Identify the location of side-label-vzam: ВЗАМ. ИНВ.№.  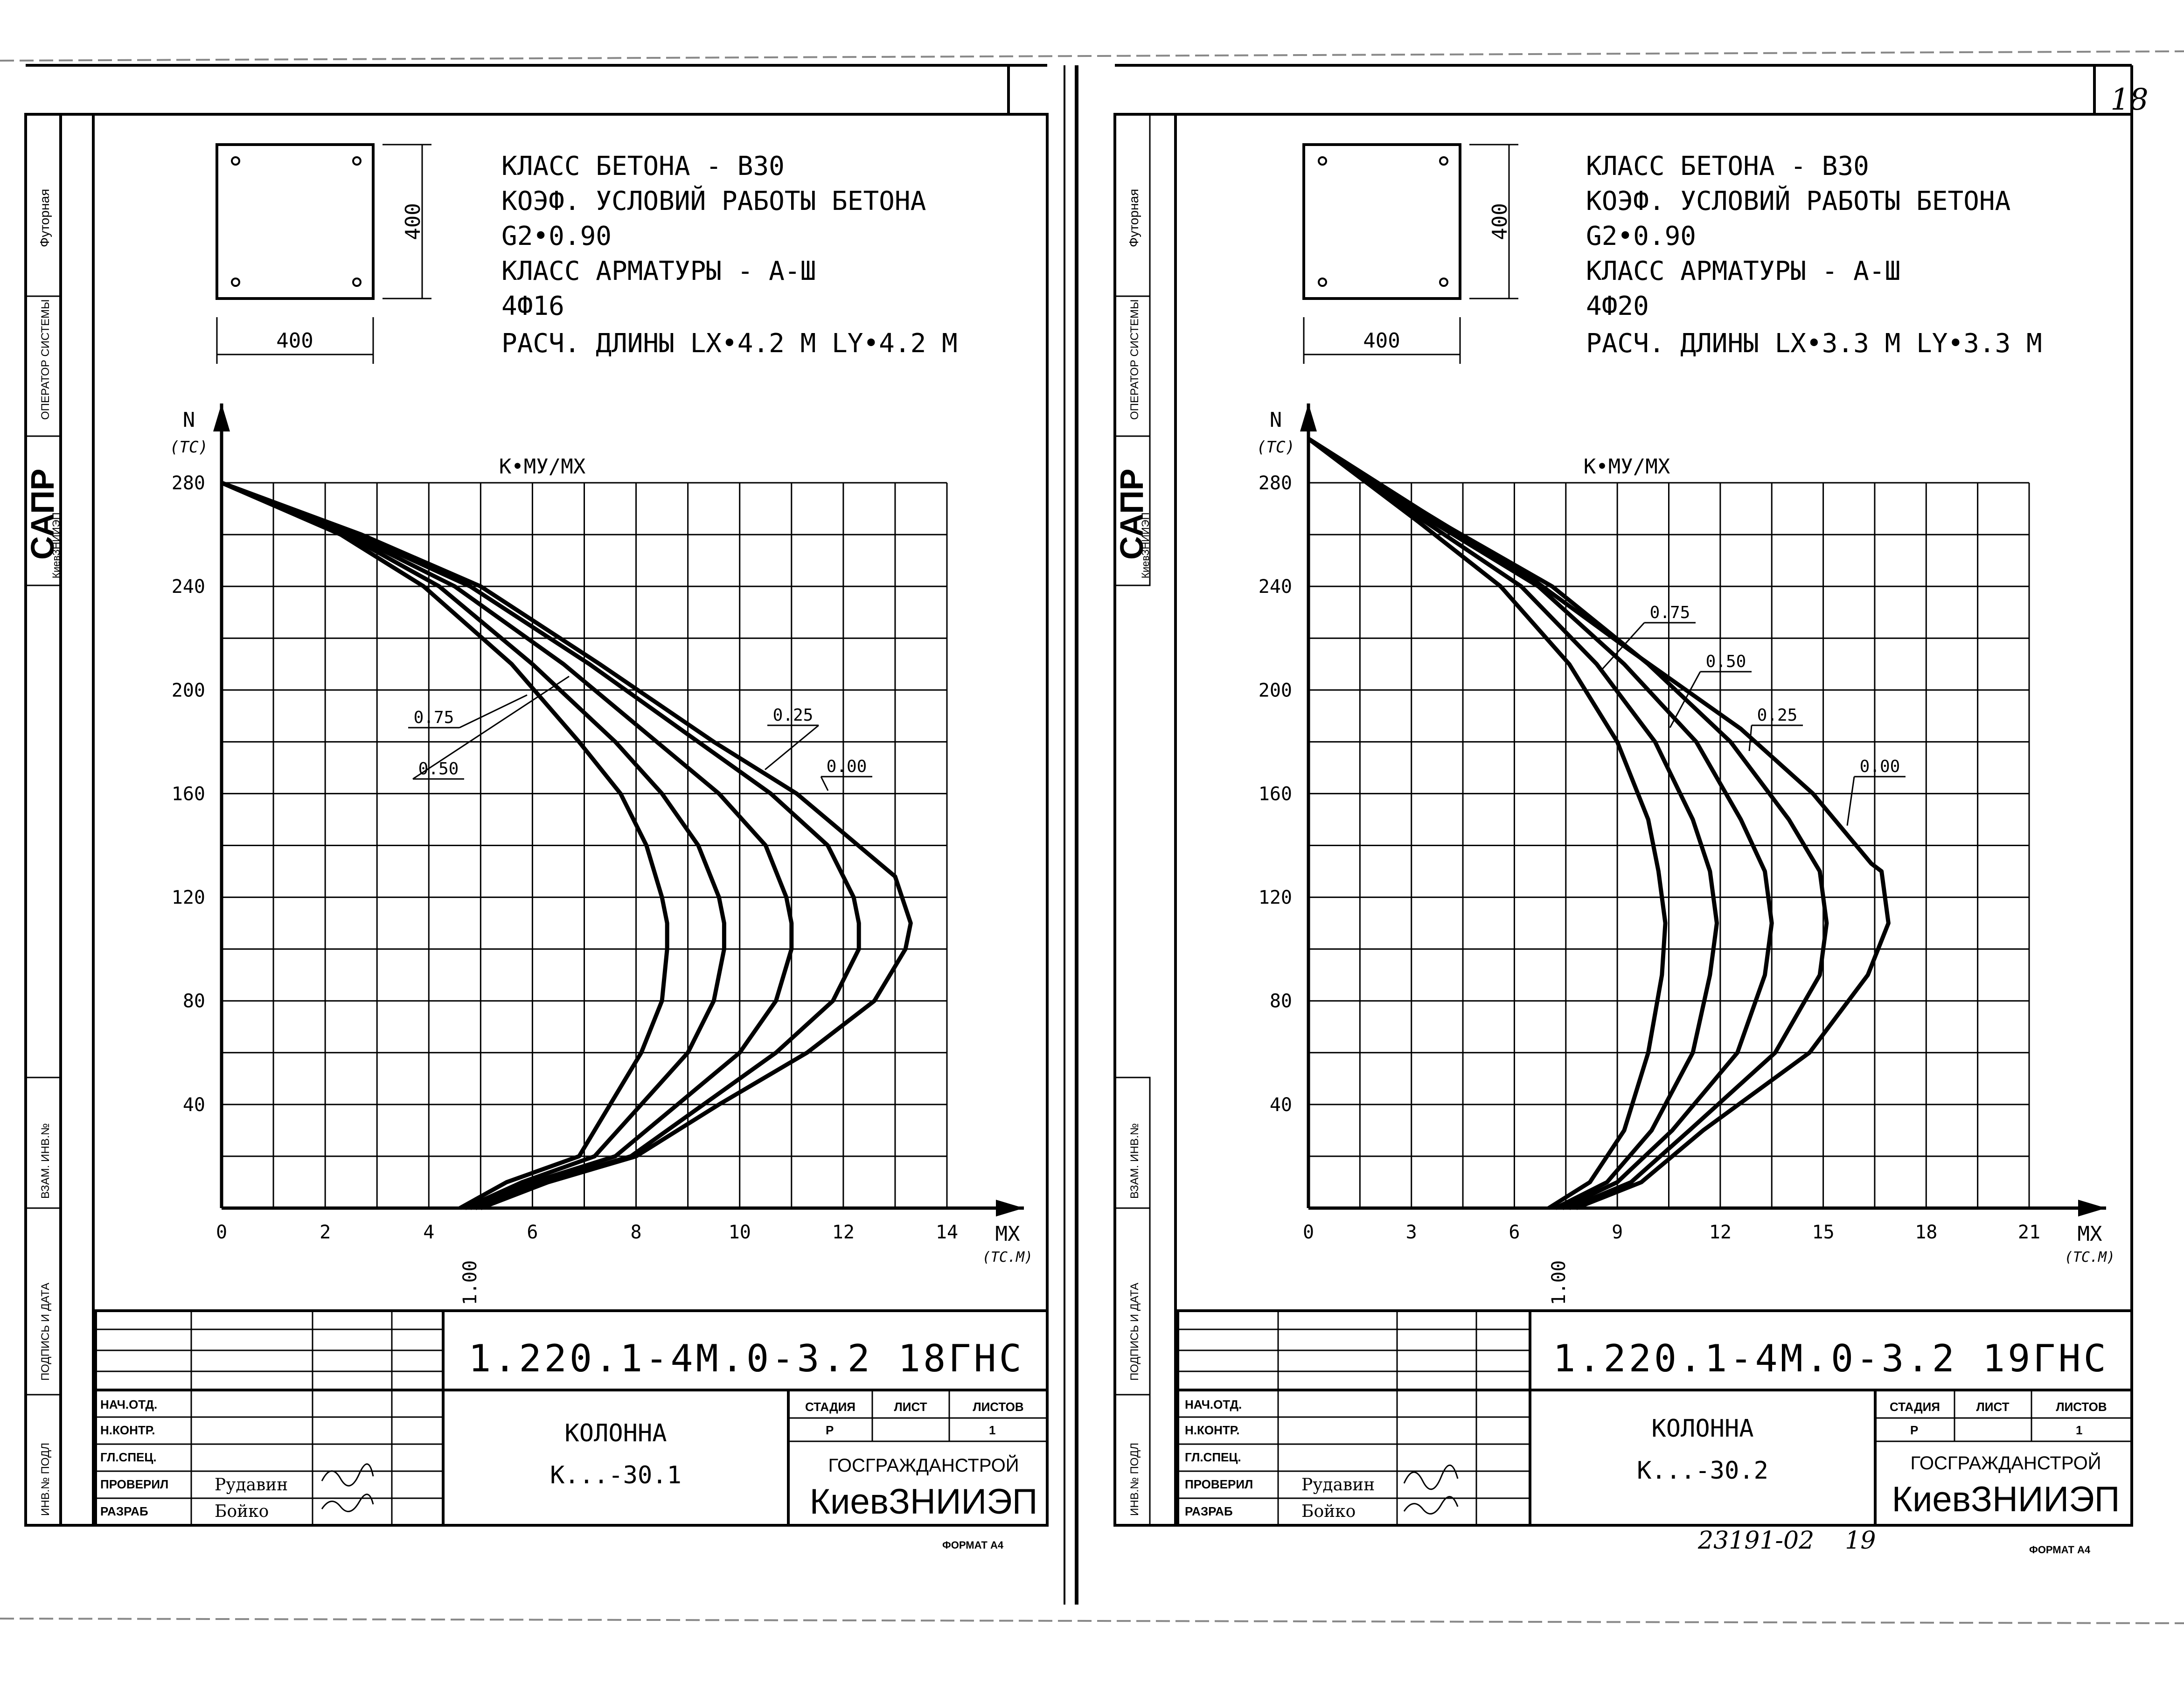
(45, 1161).